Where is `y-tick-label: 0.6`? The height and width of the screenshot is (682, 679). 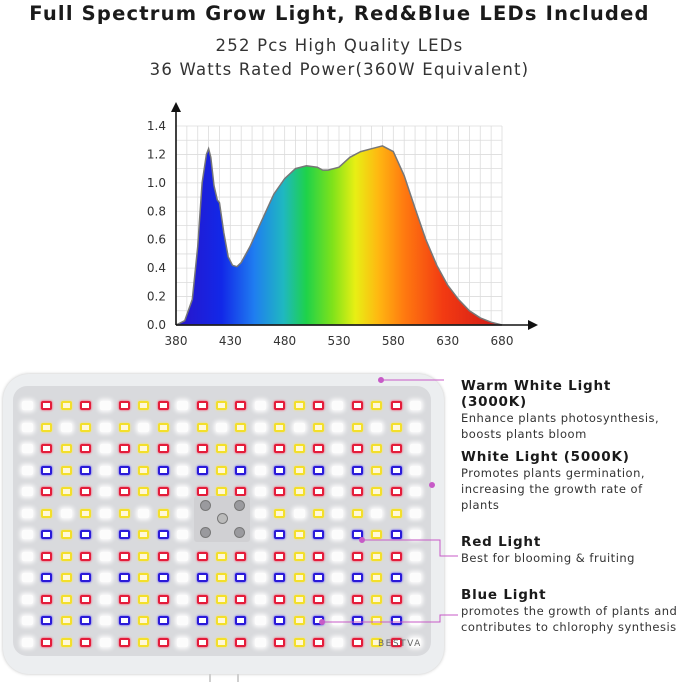
y-tick-label: 0.6 is located at coordinates (156, 240).